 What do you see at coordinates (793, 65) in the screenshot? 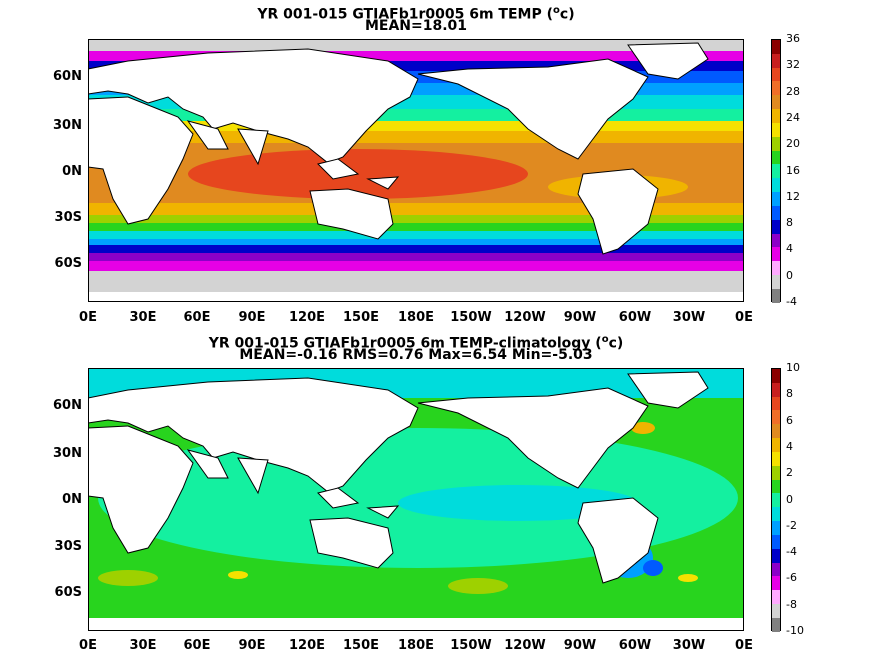
I see `colorbar-tick-label: 32` at bounding box center [793, 65].